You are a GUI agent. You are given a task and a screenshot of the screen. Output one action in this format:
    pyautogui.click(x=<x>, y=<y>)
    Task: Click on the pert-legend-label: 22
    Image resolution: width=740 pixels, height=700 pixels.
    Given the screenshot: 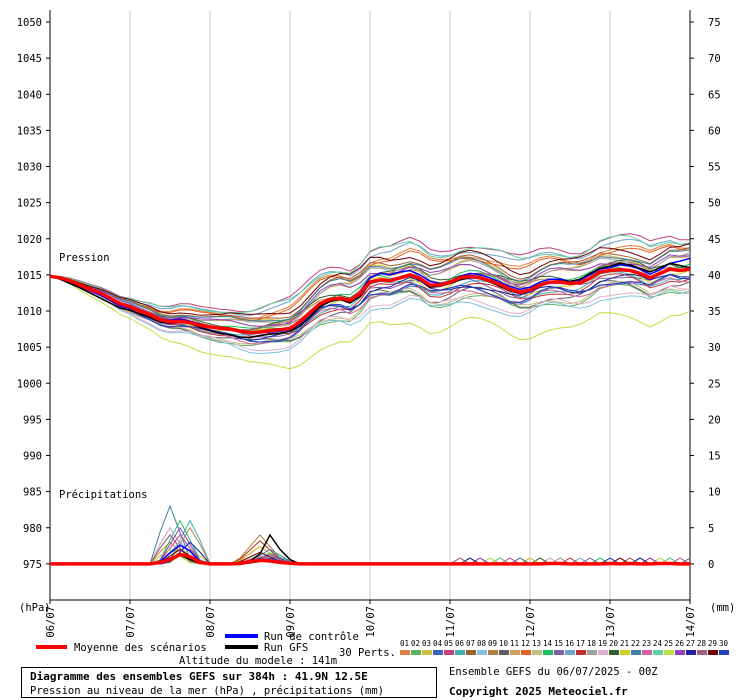 What is the action you would take?
    pyautogui.click(x=635, y=643)
    